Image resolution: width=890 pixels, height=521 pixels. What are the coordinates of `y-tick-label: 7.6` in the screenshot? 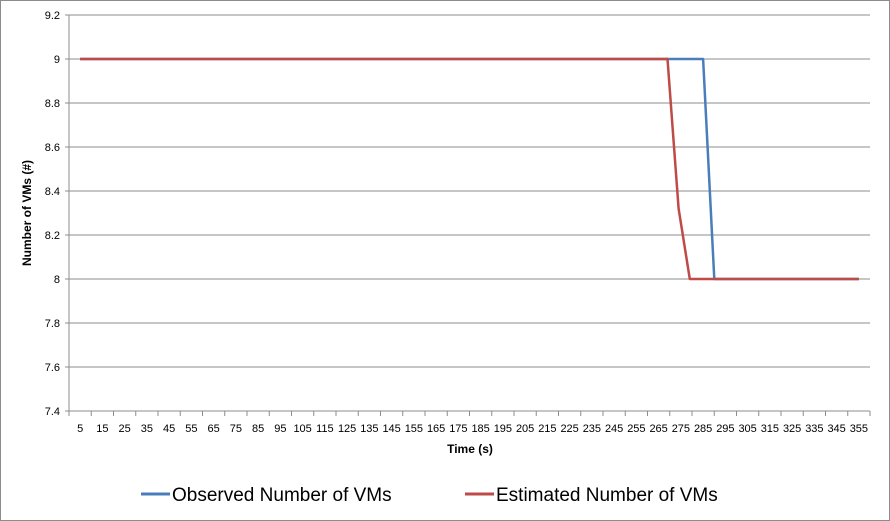 It's located at (52, 368).